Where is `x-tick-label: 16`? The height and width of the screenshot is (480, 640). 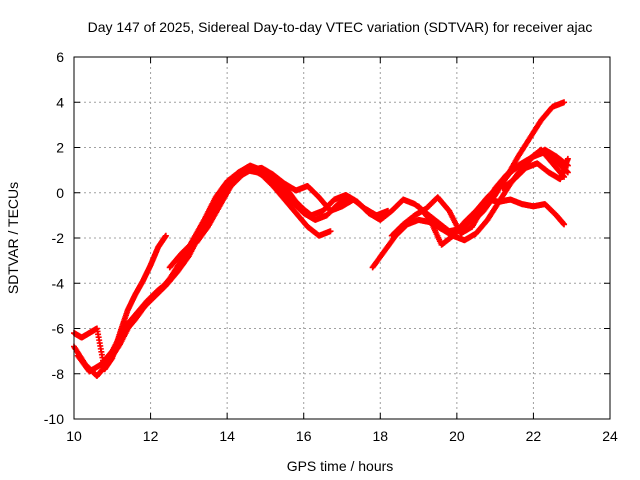
x-tick-label: 16 is located at coordinates (304, 436).